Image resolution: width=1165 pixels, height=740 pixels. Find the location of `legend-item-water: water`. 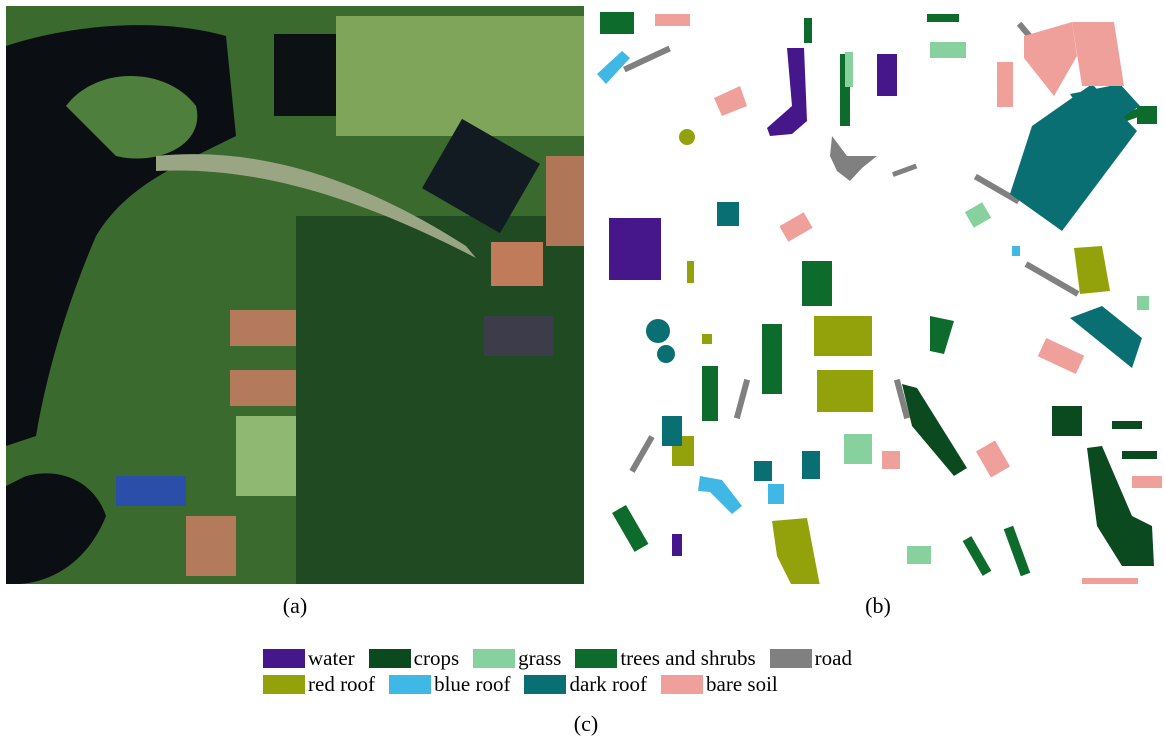

legend-item-water: water is located at coordinates (309, 658).